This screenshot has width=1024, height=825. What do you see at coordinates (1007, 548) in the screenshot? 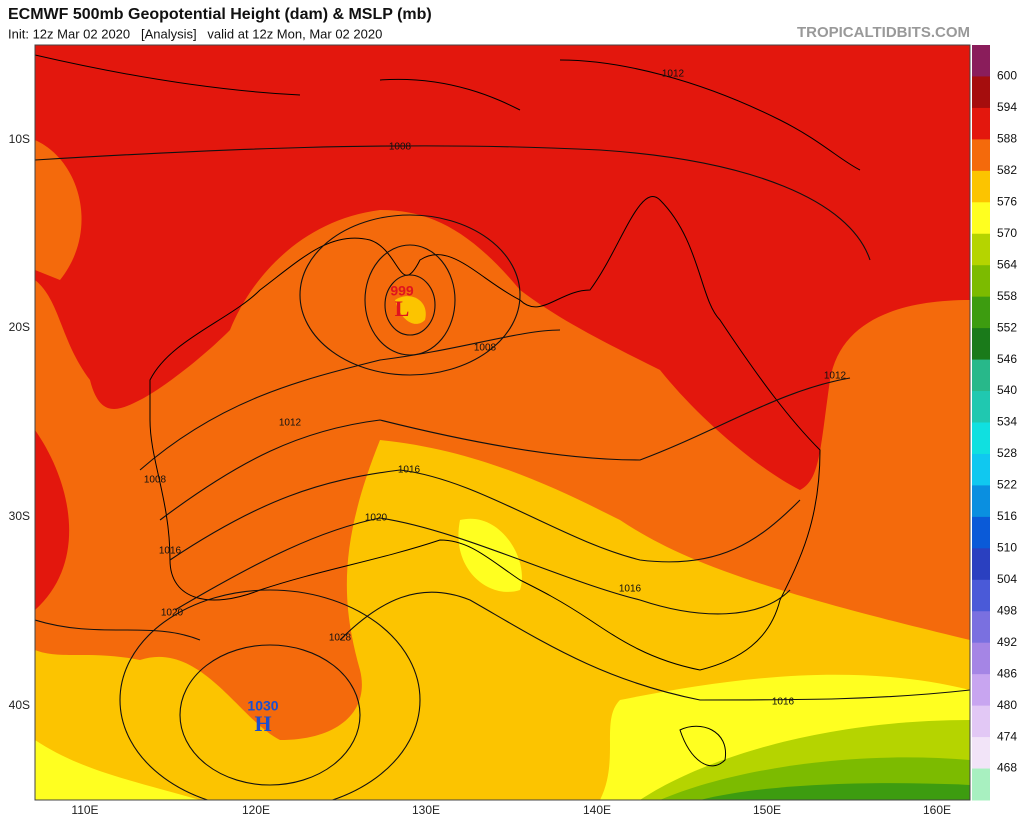
I see `colorbar-label: 510` at bounding box center [1007, 548].